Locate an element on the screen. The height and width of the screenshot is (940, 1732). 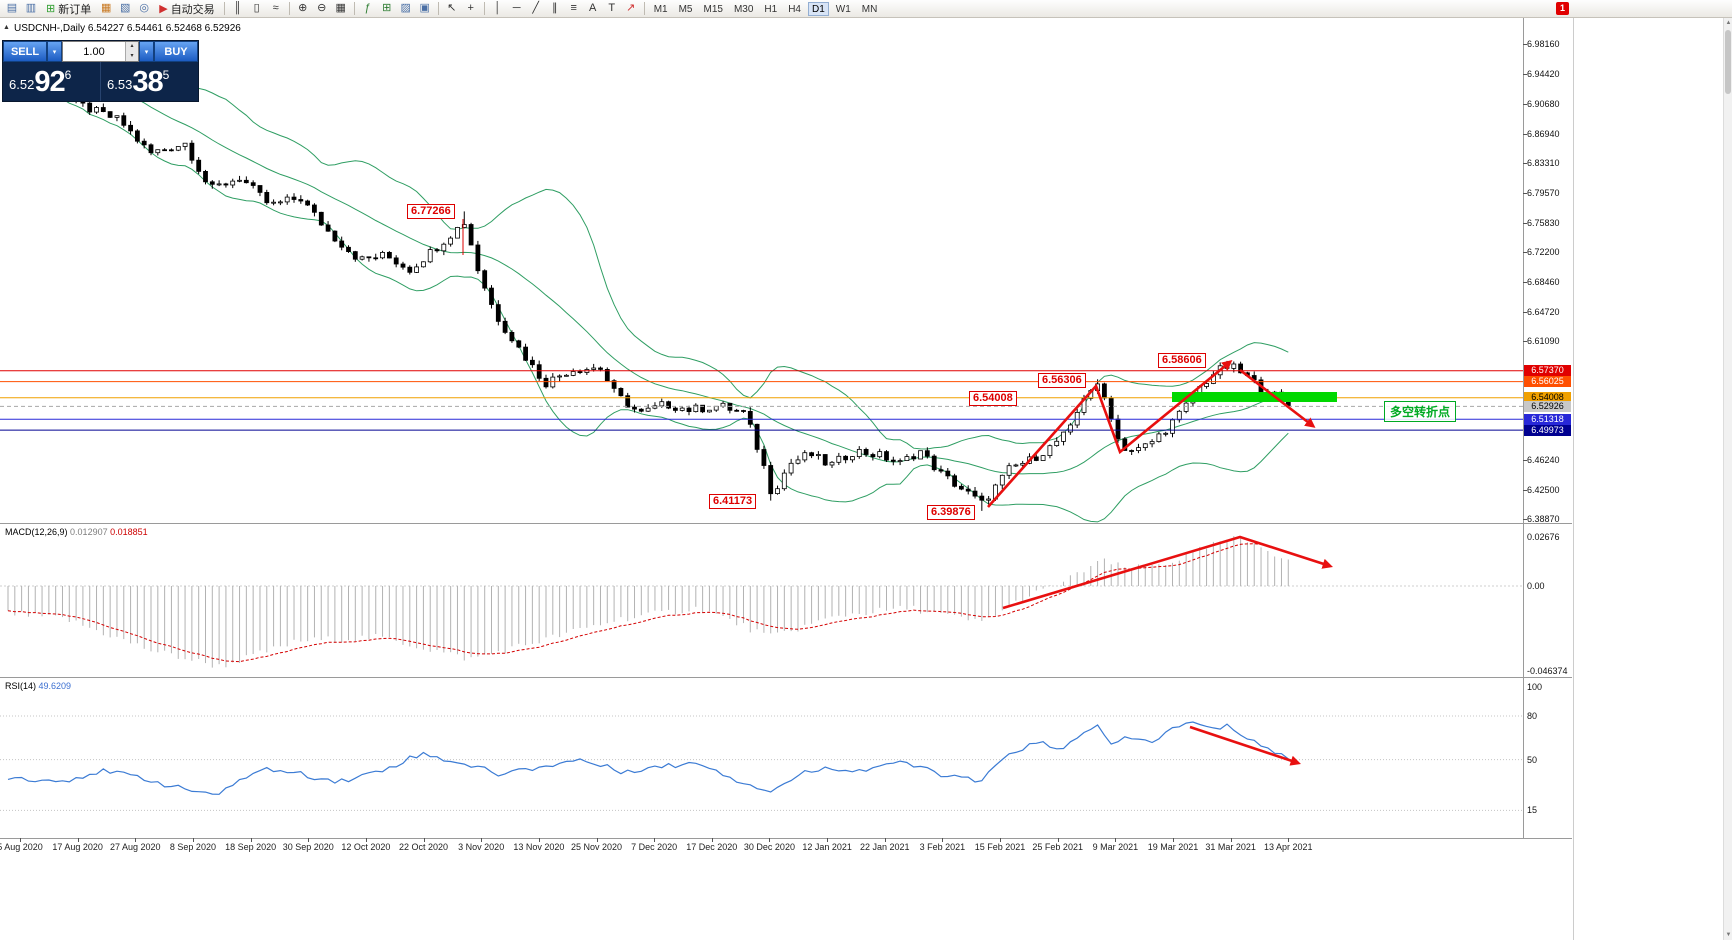
new-order-button: ⊞ 新订单 is located at coordinates (68, 8).